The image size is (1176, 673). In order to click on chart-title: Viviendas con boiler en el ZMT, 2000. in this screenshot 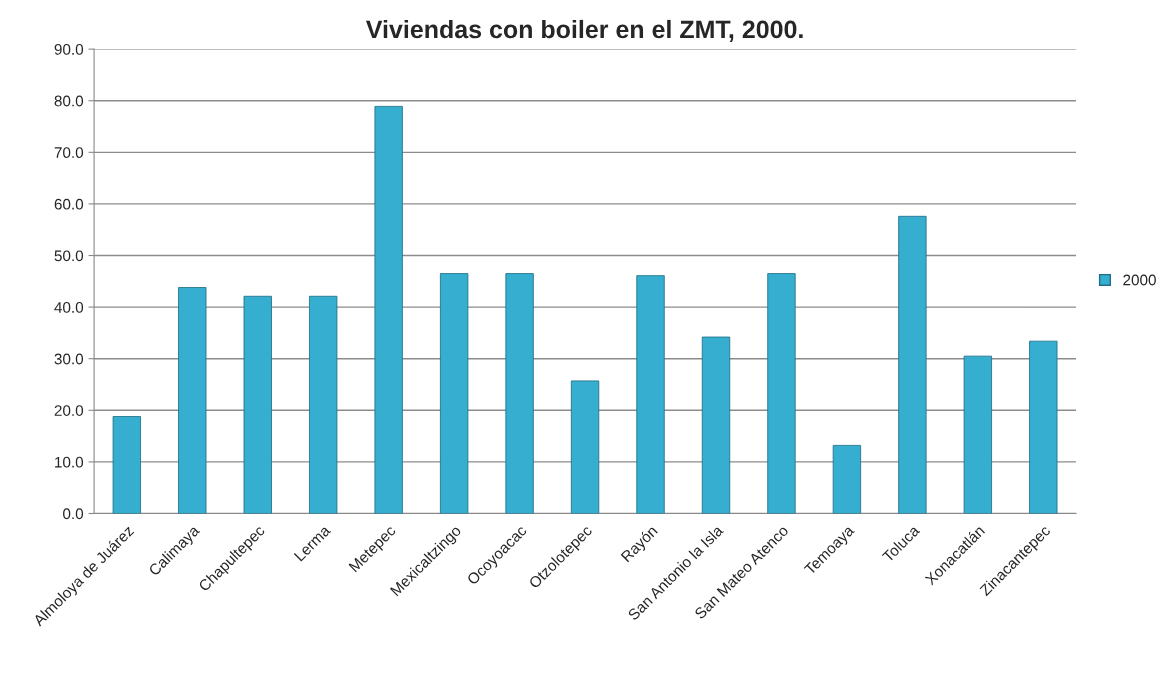, I will do `click(584, 30)`.